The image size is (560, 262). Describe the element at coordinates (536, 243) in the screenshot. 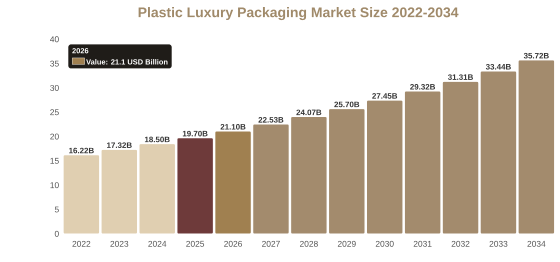

I see `x-tick-label: 2034` at that location.